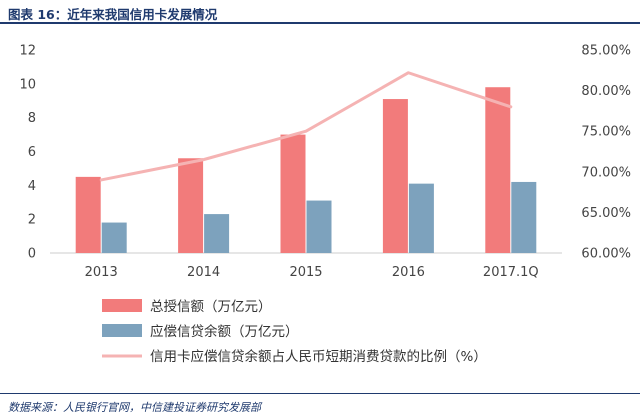 The height and width of the screenshot is (419, 640). I want to click on legend-label: 应偿信贷余额（万亿元）, so click(224, 331).